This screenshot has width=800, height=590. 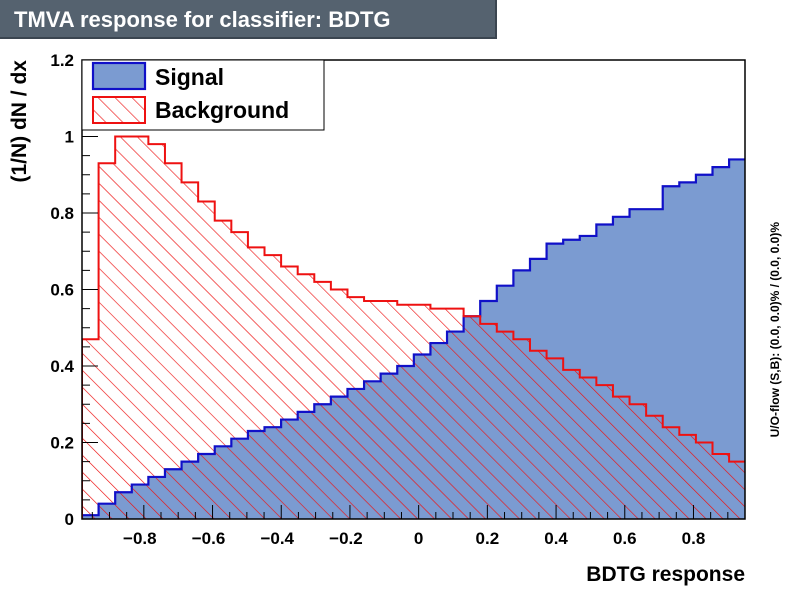 I want to click on y-tick-label: 0.2, so click(x=62, y=443).